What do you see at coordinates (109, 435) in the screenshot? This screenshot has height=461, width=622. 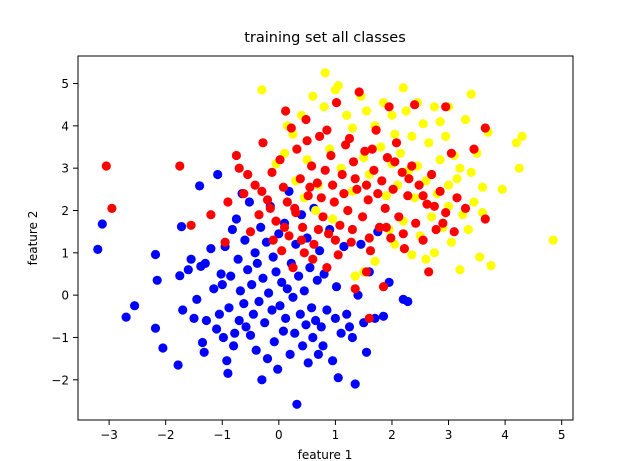 I see `x-tick-label: −3` at bounding box center [109, 435].